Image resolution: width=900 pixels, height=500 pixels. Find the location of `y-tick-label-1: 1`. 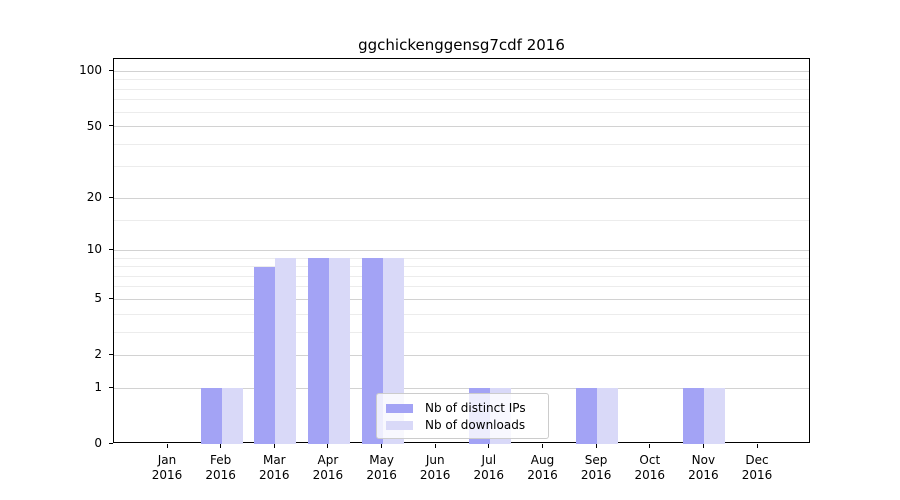

y-tick-label-1: 1 is located at coordinates (98, 387).